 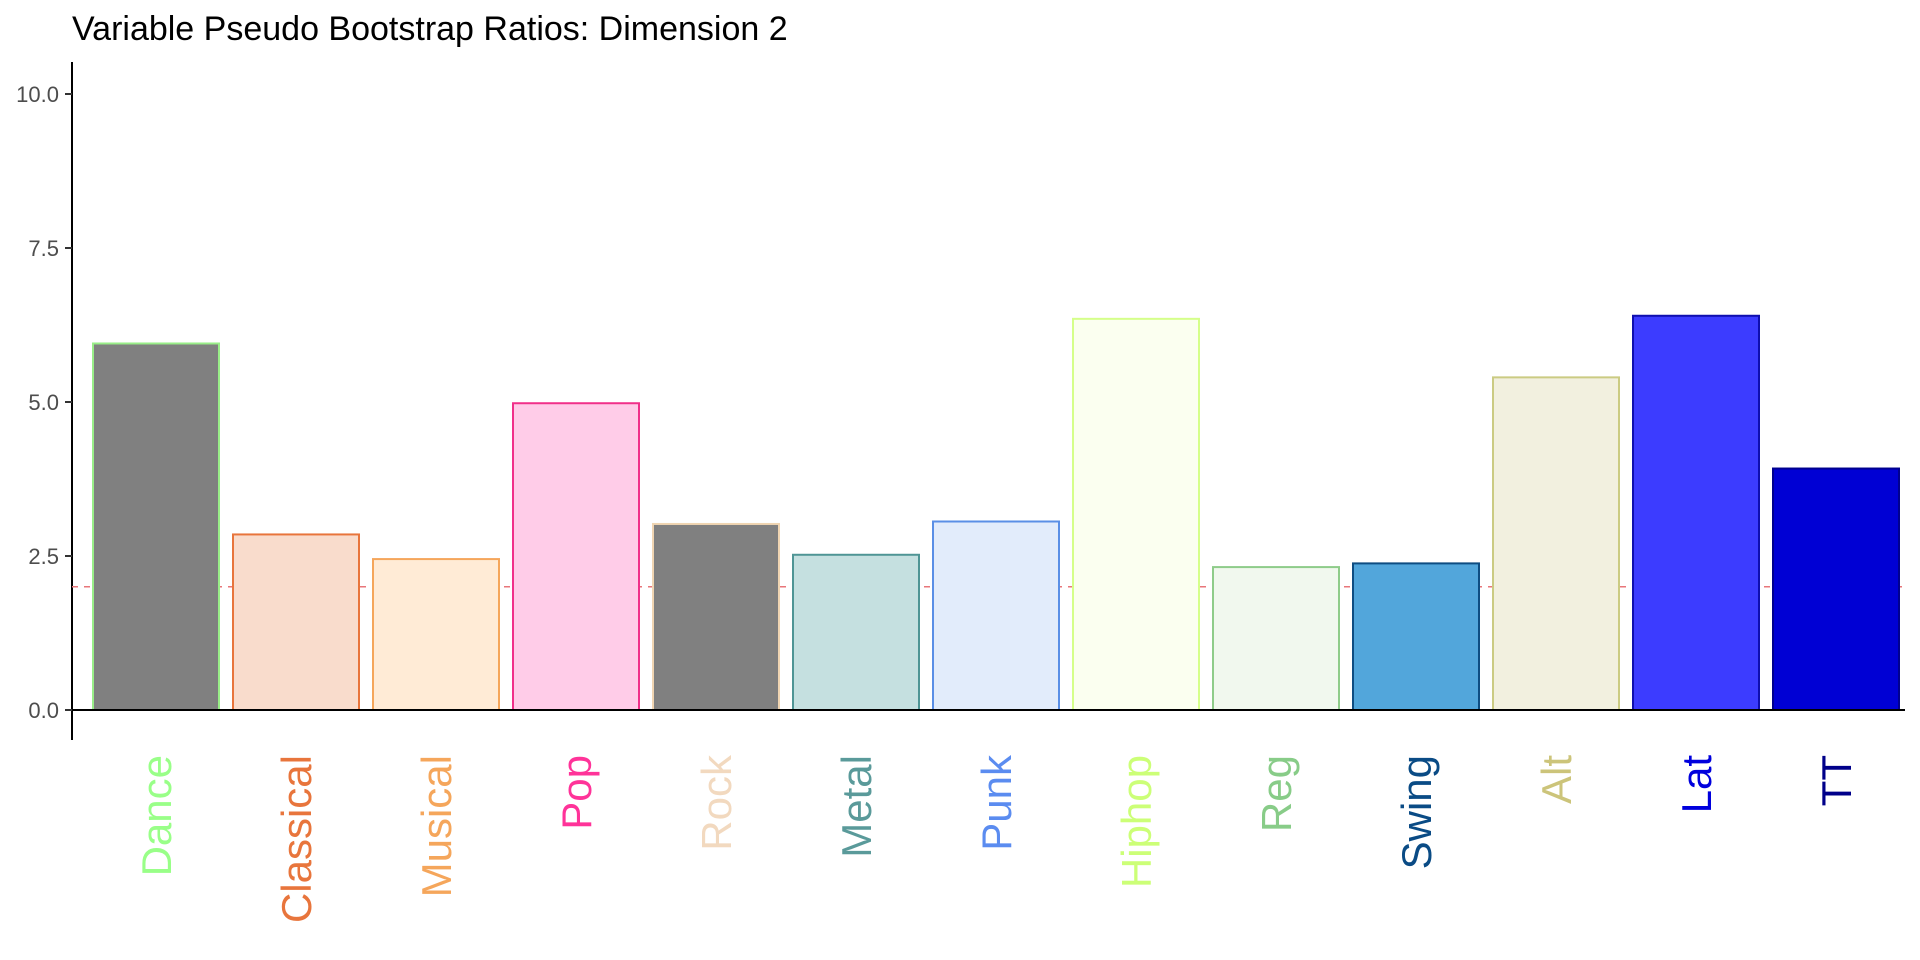 I want to click on bar-hiphop, so click(x=1136, y=514).